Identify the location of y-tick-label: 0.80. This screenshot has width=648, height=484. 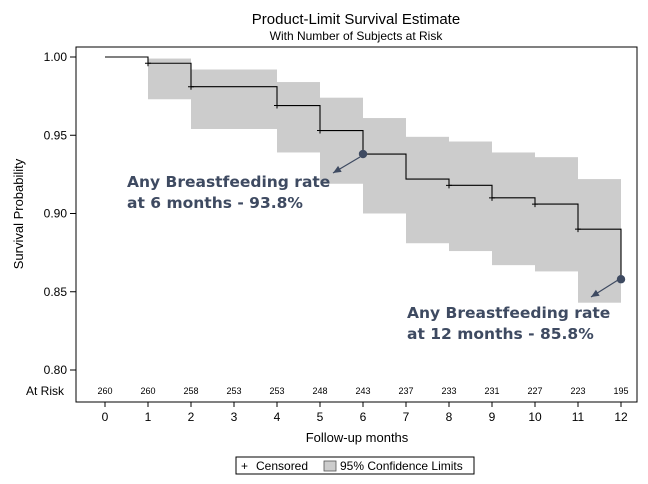
(56, 370).